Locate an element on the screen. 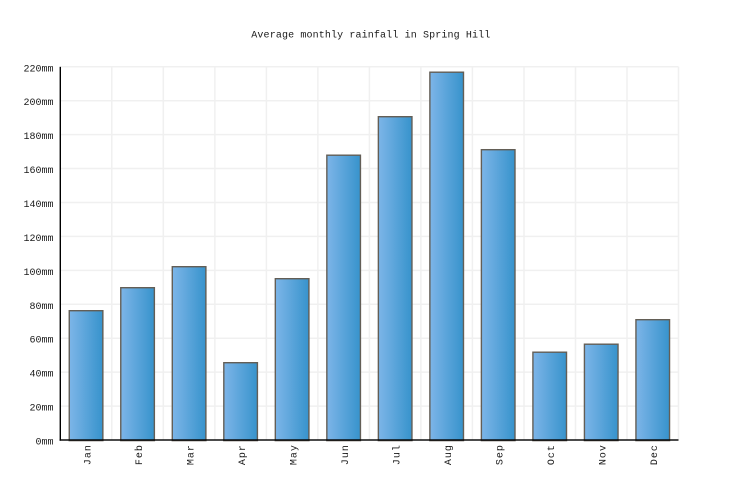 The width and height of the screenshot is (736, 500). svg-text: Oct is located at coordinates (552, 455).